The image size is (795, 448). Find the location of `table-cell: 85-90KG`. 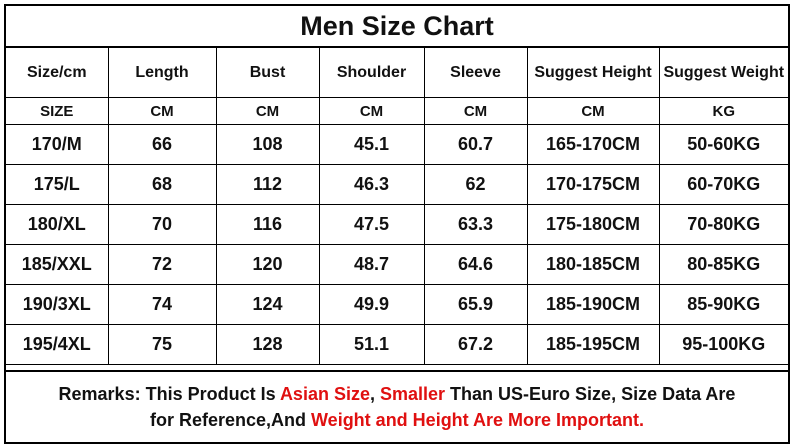

table-cell: 85-90KG is located at coordinates (723, 304).